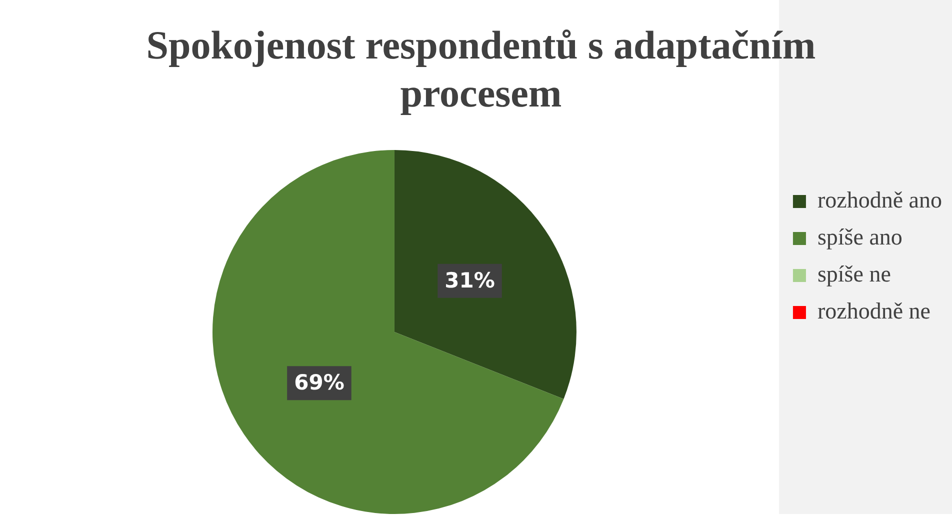 The image size is (952, 524). What do you see at coordinates (481, 69) in the screenshot?
I see `text: Spokojenost respondentů s adaptačním procesem` at bounding box center [481, 69].